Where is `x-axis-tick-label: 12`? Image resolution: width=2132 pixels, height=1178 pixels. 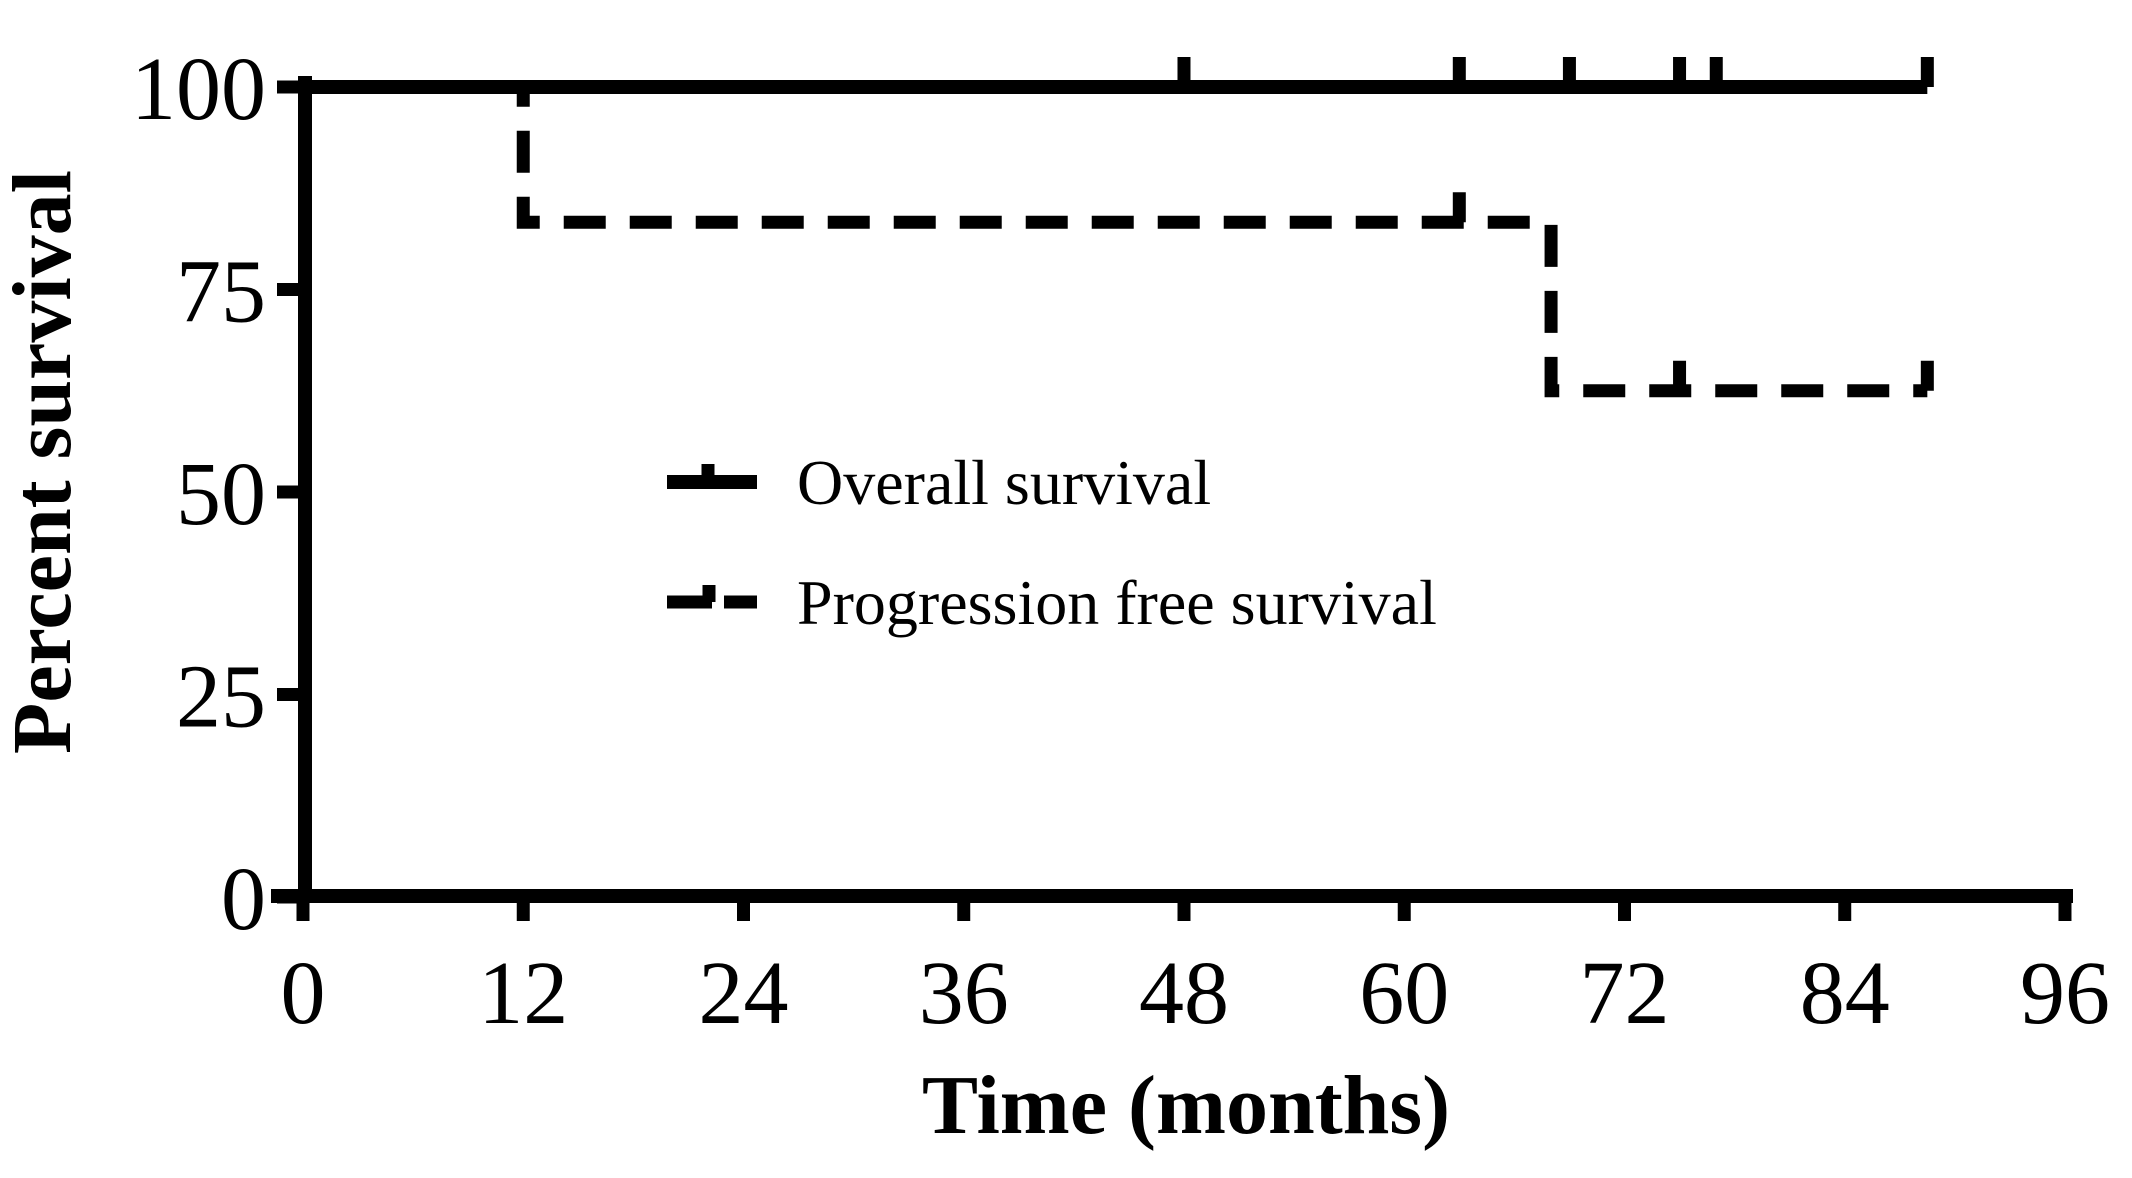 x-axis-tick-label: 12 is located at coordinates (523, 993).